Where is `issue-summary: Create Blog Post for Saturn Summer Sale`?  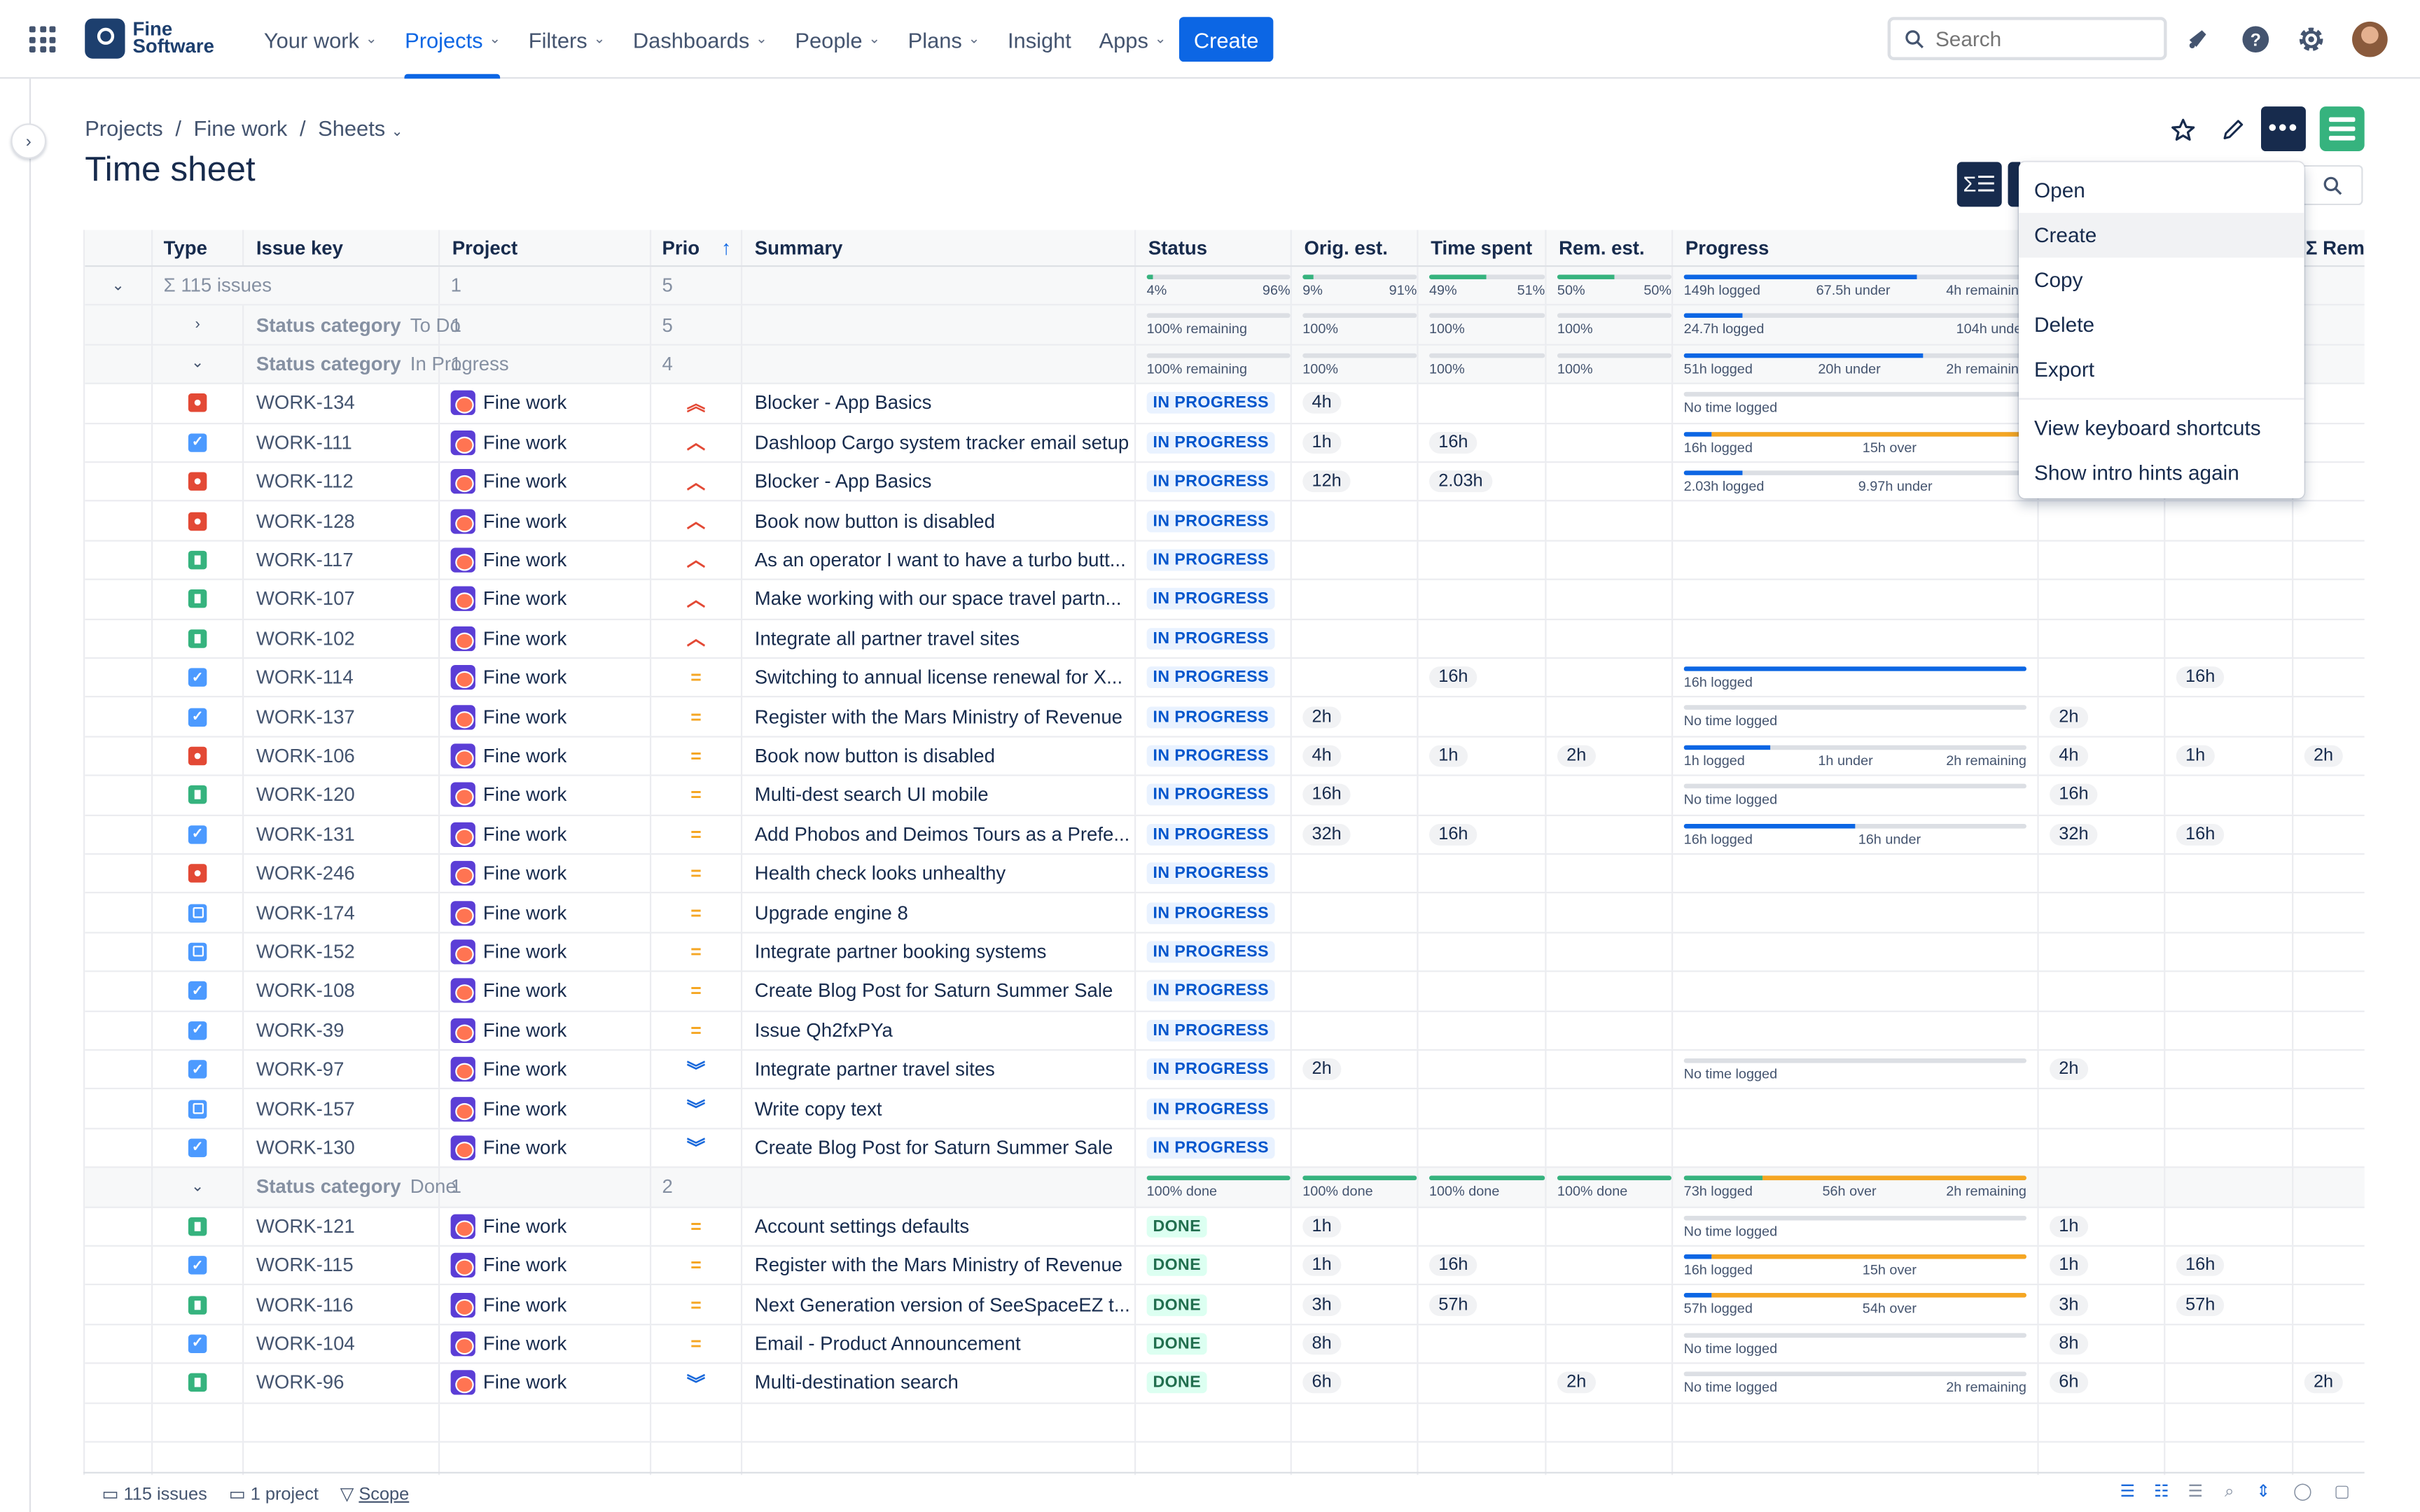
issue-summary: Create Blog Post for Saturn Summer Sale is located at coordinates (939, 1147).